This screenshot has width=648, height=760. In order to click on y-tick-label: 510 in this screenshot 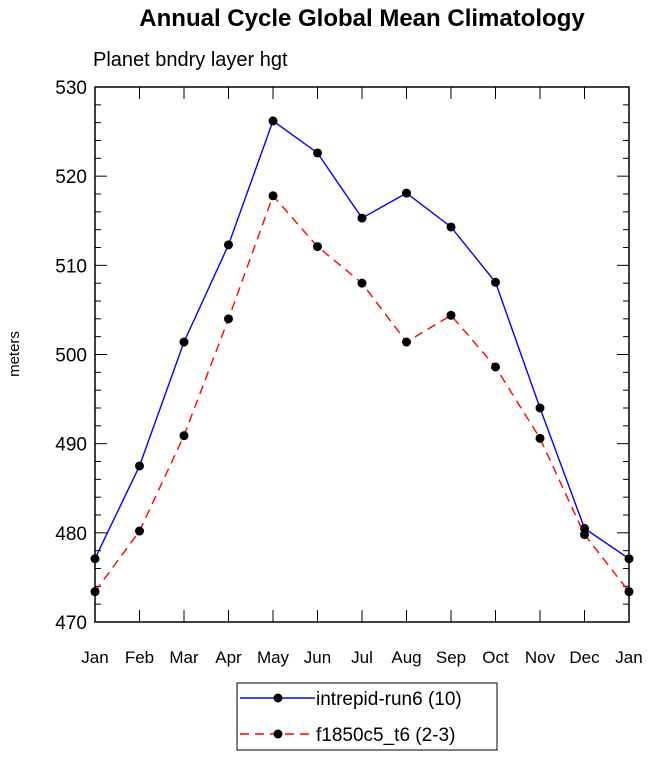, I will do `click(71, 266)`.